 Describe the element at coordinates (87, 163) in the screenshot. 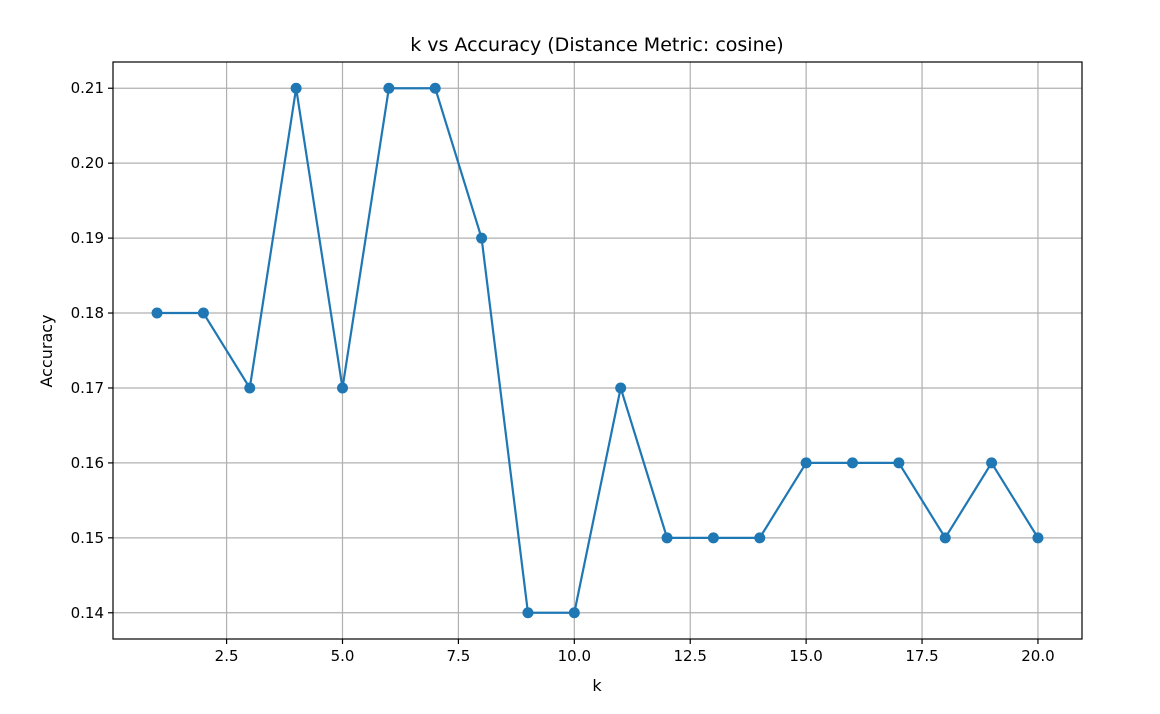

I see `y-tick-label: 0.20` at that location.